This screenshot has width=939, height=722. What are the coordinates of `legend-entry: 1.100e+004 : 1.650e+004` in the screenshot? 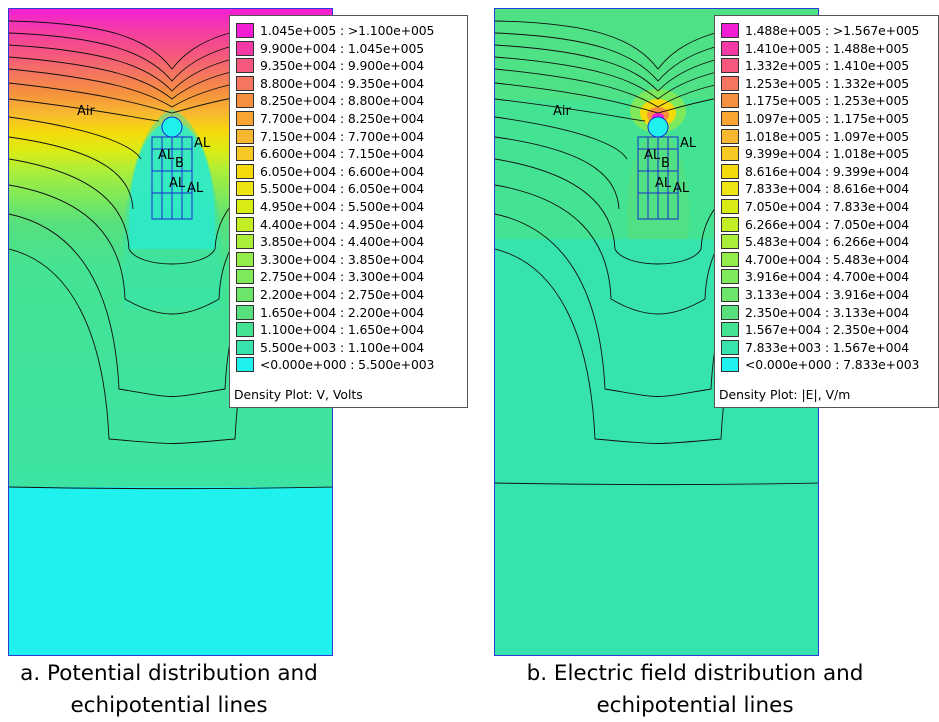 It's located at (330, 329).